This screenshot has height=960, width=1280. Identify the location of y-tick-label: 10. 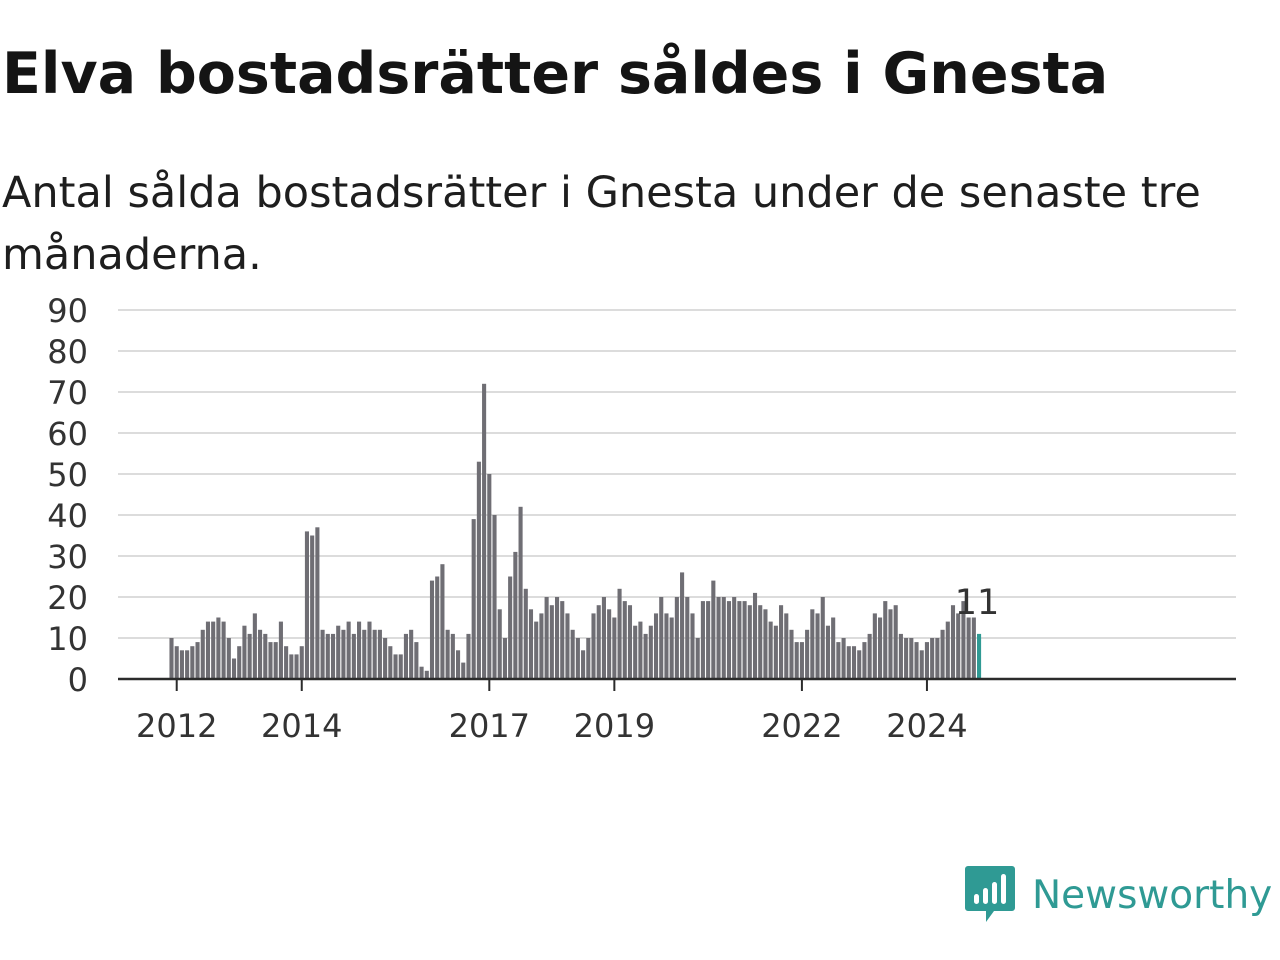
(67, 639).